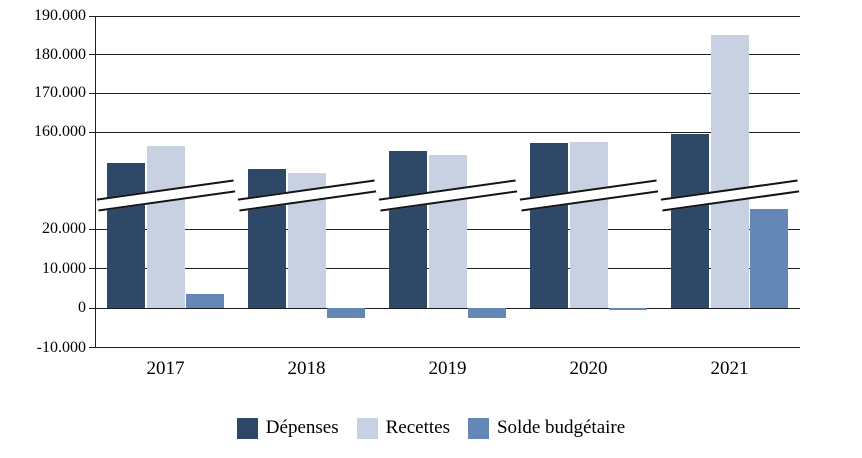 Image resolution: width=862 pixels, height=458 pixels. What do you see at coordinates (60, 15) in the screenshot?
I see `y-axis-label: 190.000` at bounding box center [60, 15].